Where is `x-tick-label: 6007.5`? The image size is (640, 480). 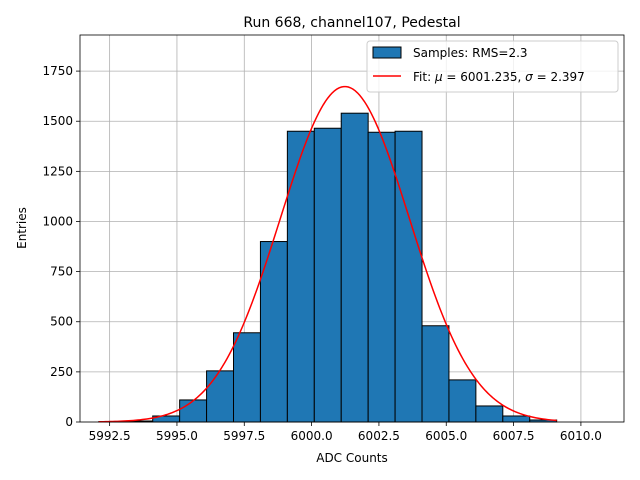 x-tick-label: 6007.5 is located at coordinates (514, 436).